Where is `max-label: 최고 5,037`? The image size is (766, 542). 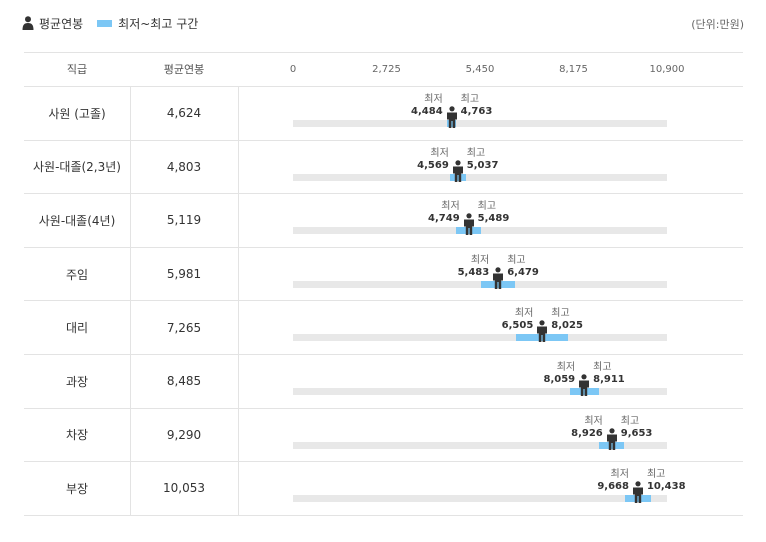 max-label: 최고 5,037 is located at coordinates (483, 160).